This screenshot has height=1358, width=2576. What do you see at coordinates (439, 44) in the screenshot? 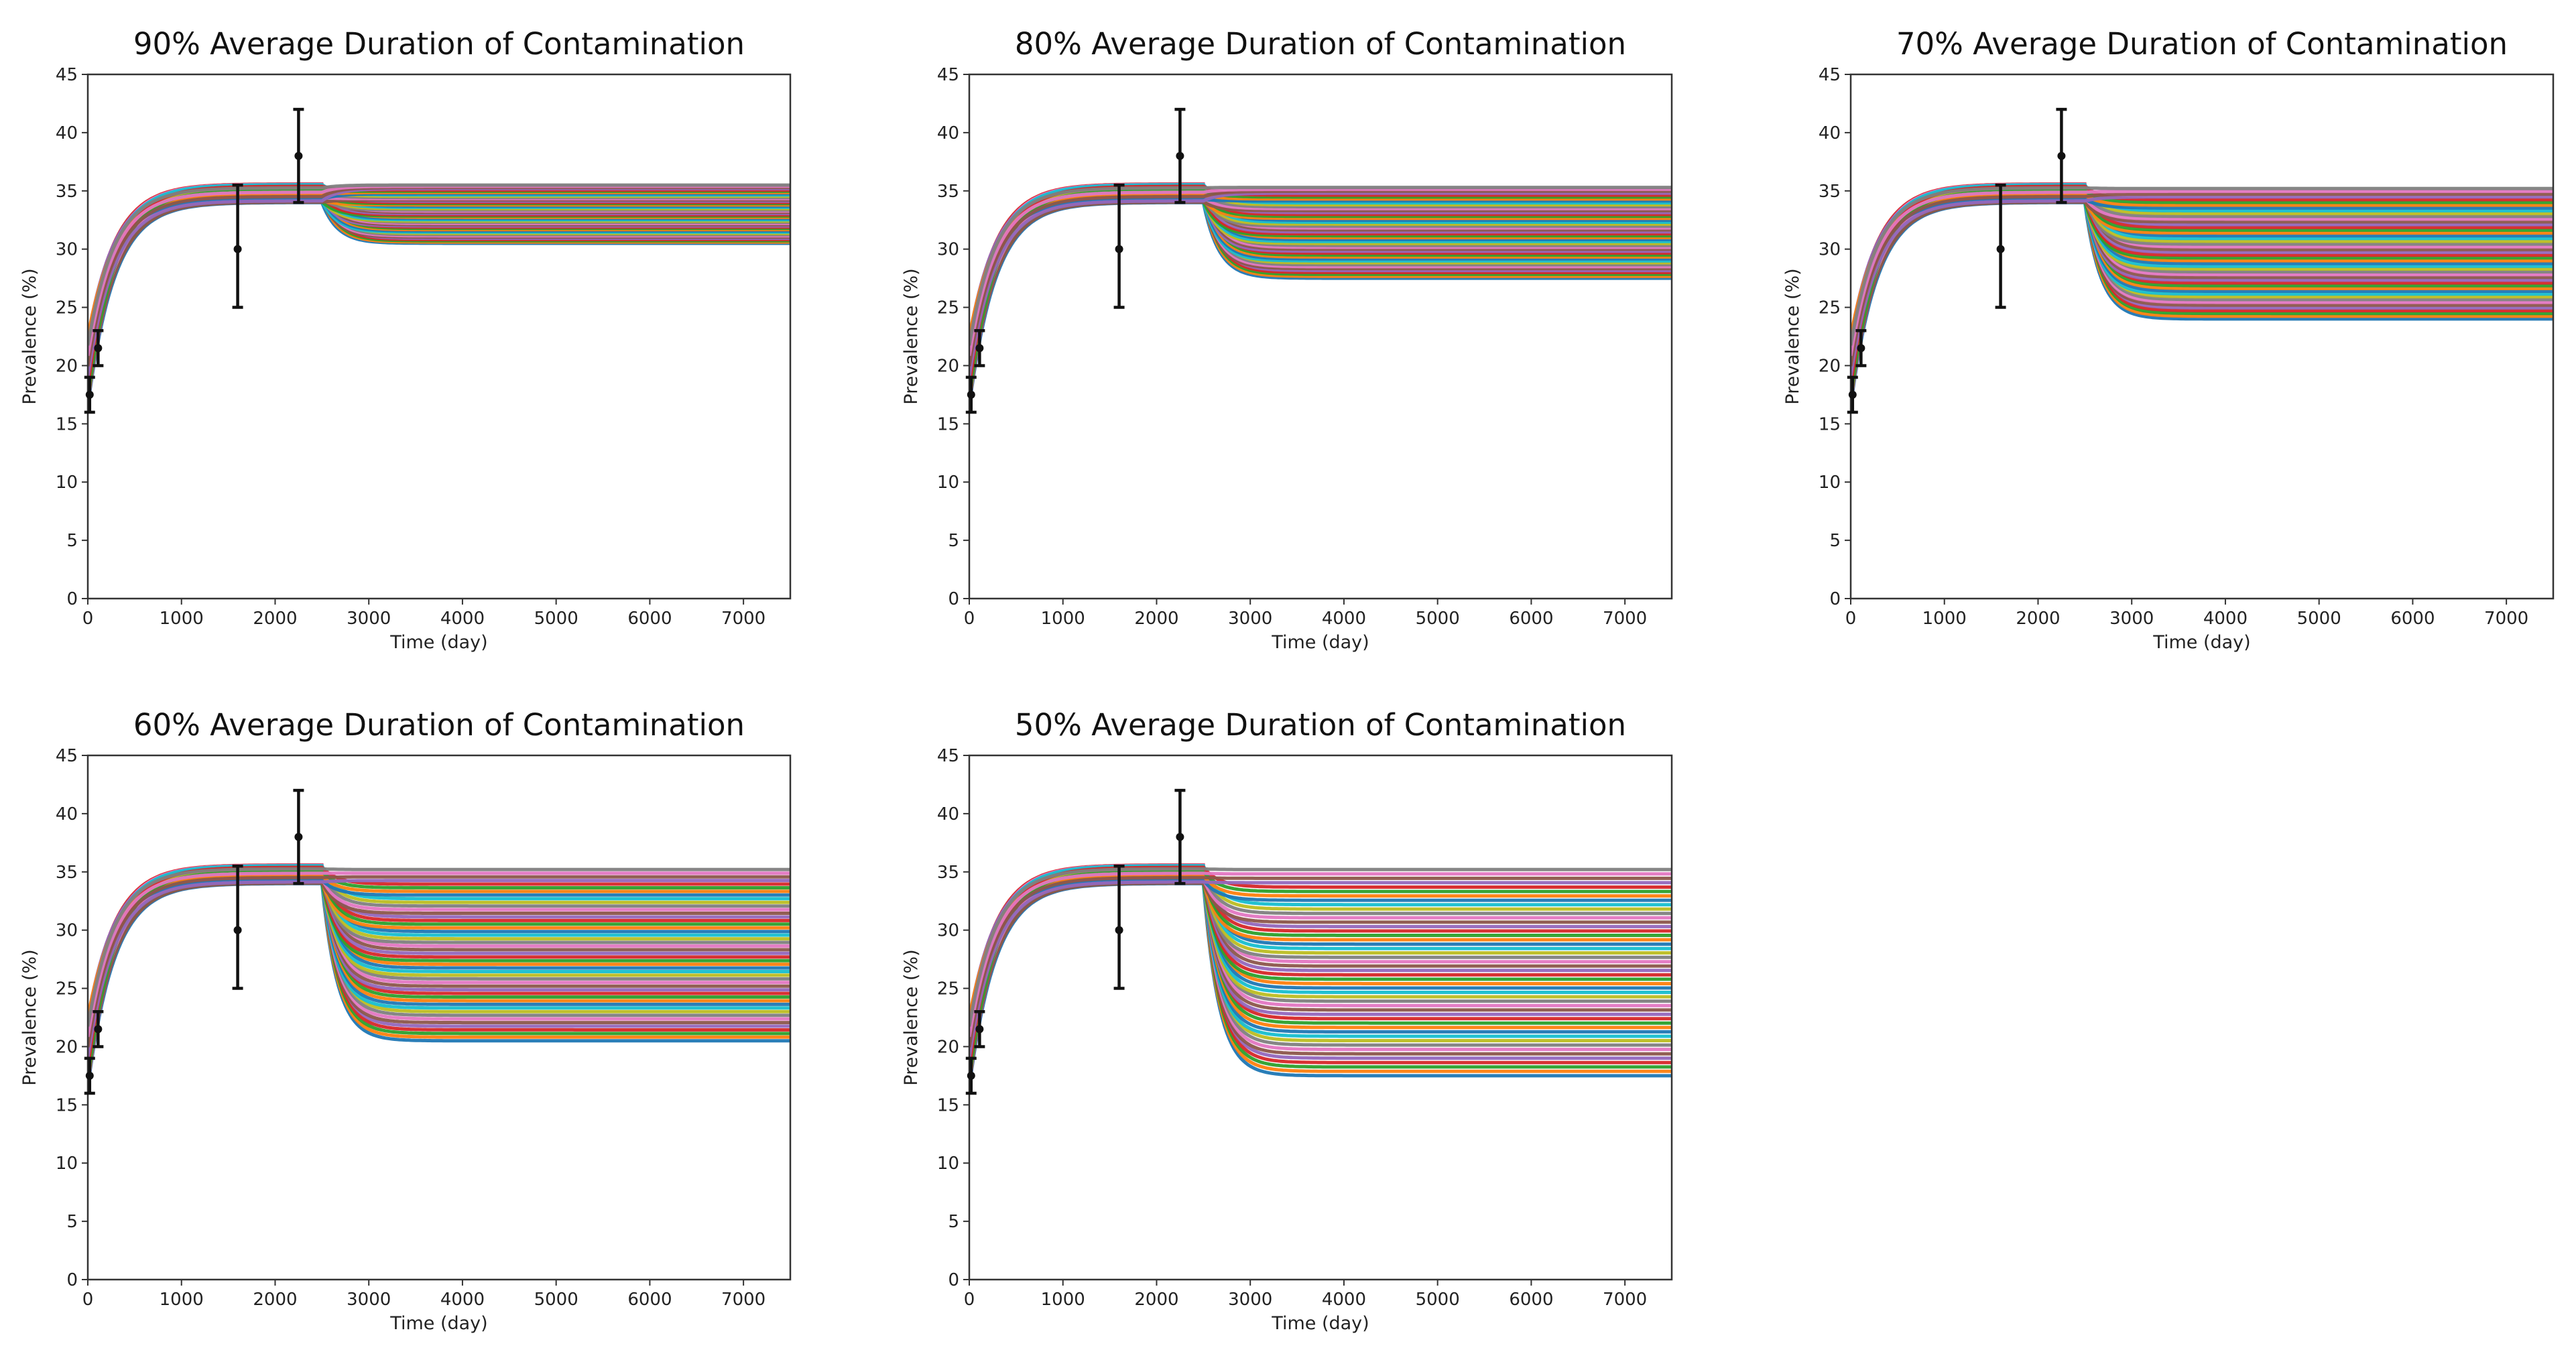
I see `chart-title: 90% Average Duration of Contamination` at bounding box center [439, 44].